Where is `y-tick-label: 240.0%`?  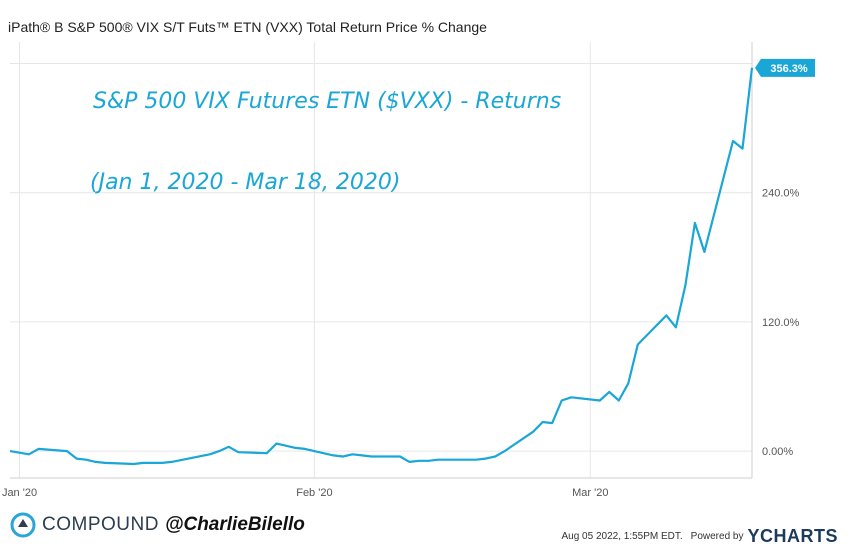 y-tick-label: 240.0% is located at coordinates (781, 194).